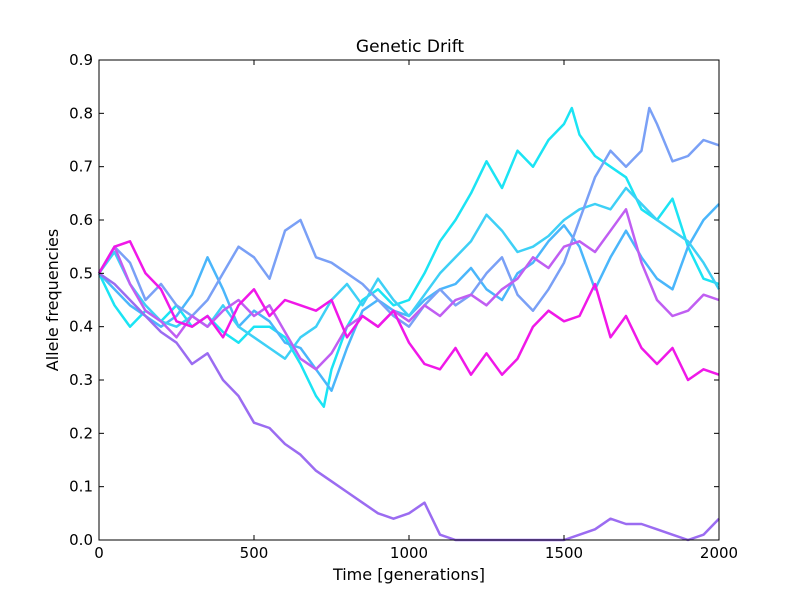  What do you see at coordinates (81, 433) in the screenshot?
I see `y-tick-label: 0.2` at bounding box center [81, 433].